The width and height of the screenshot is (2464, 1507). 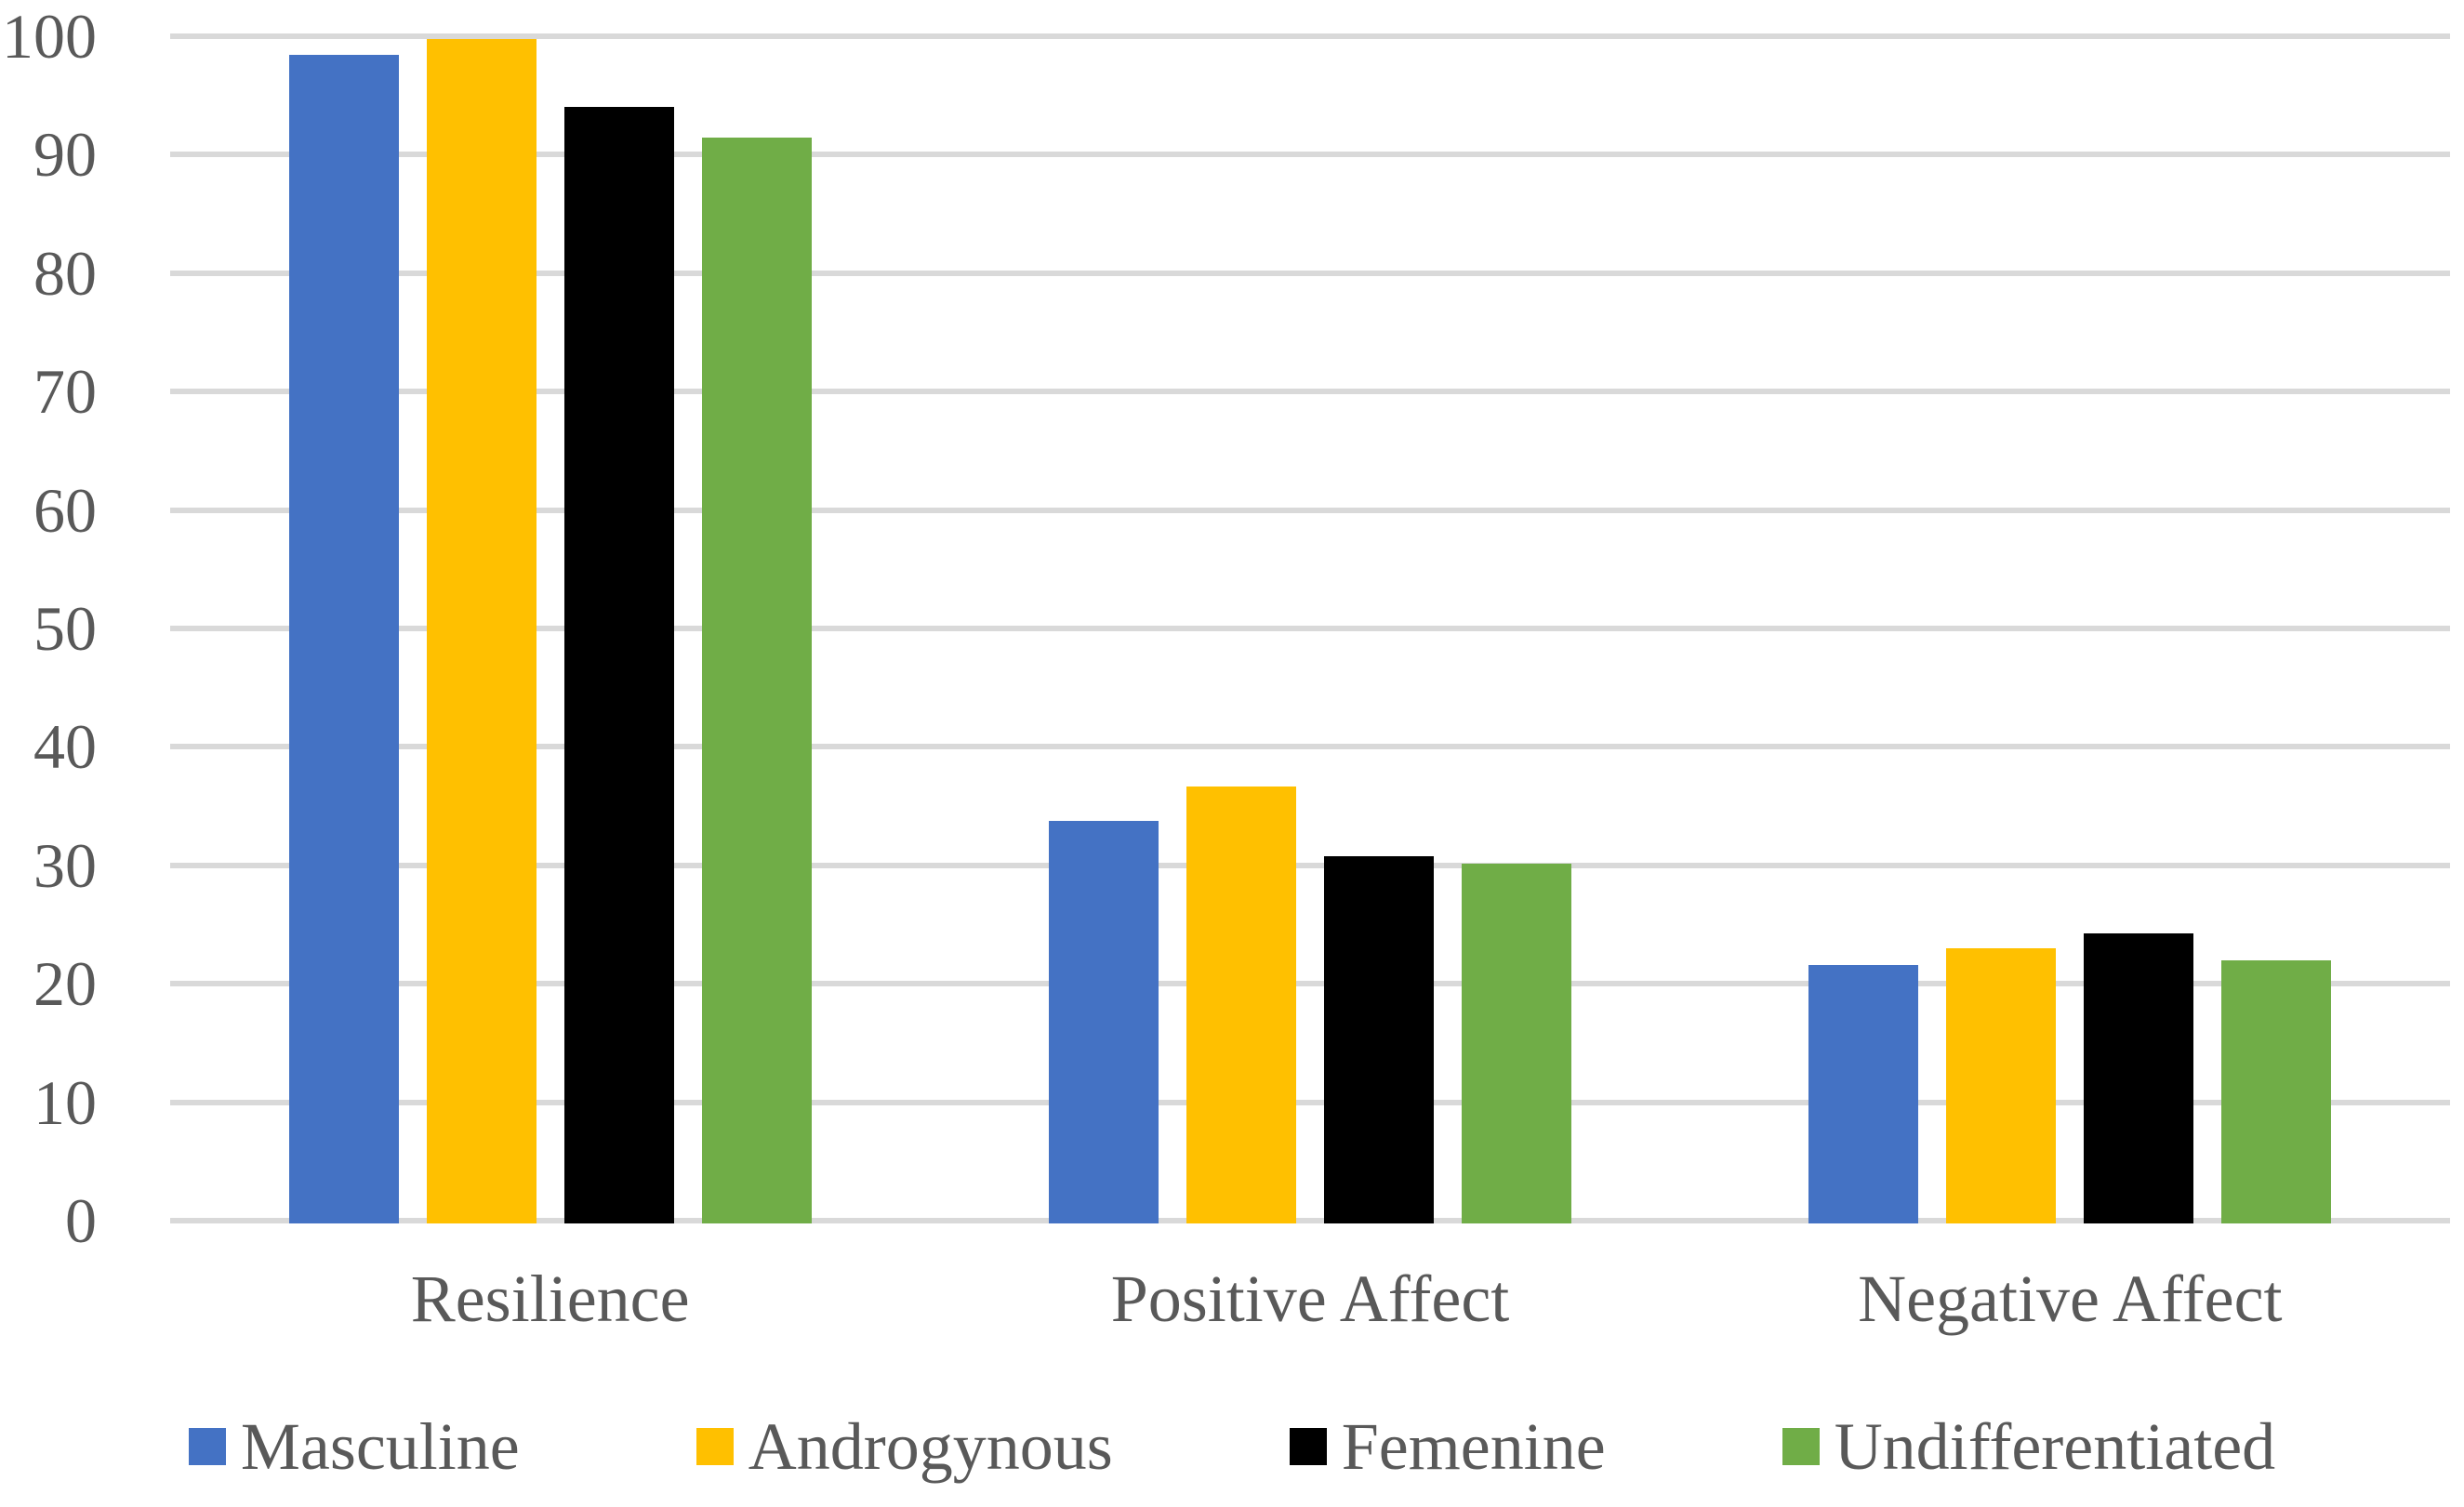 I want to click on bar-undifferentiated-positive-affect, so click(x=1516, y=1043).